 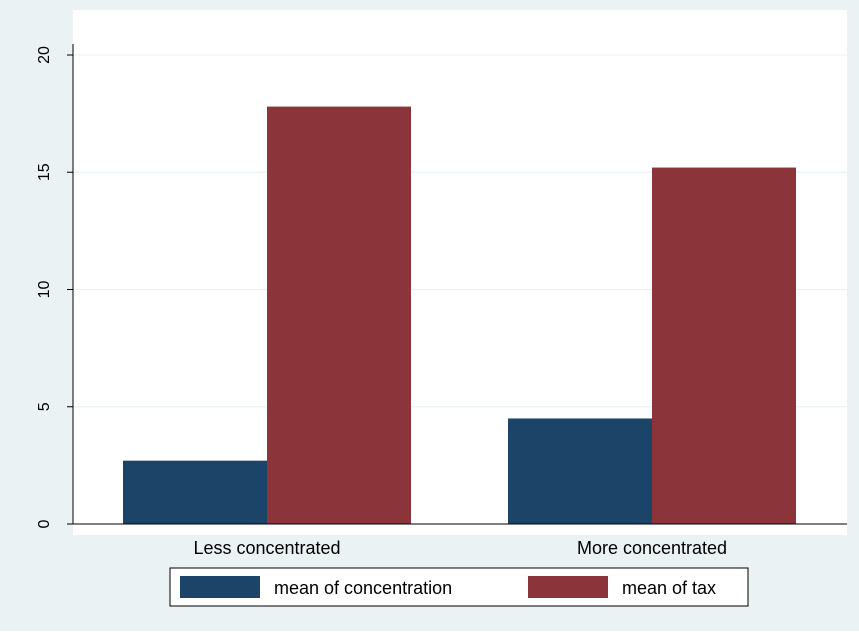 I want to click on x-category-label: Less concentrated, so click(x=266, y=548).